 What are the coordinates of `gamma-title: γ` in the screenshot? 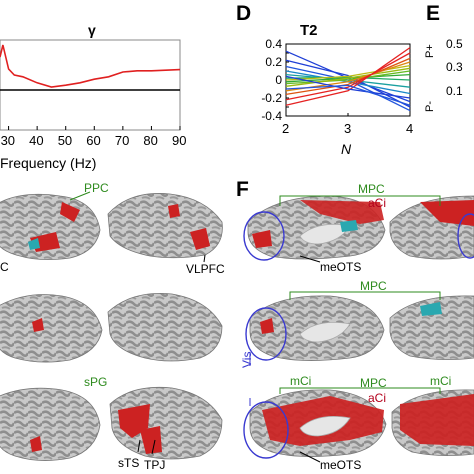 It's located at (92, 30).